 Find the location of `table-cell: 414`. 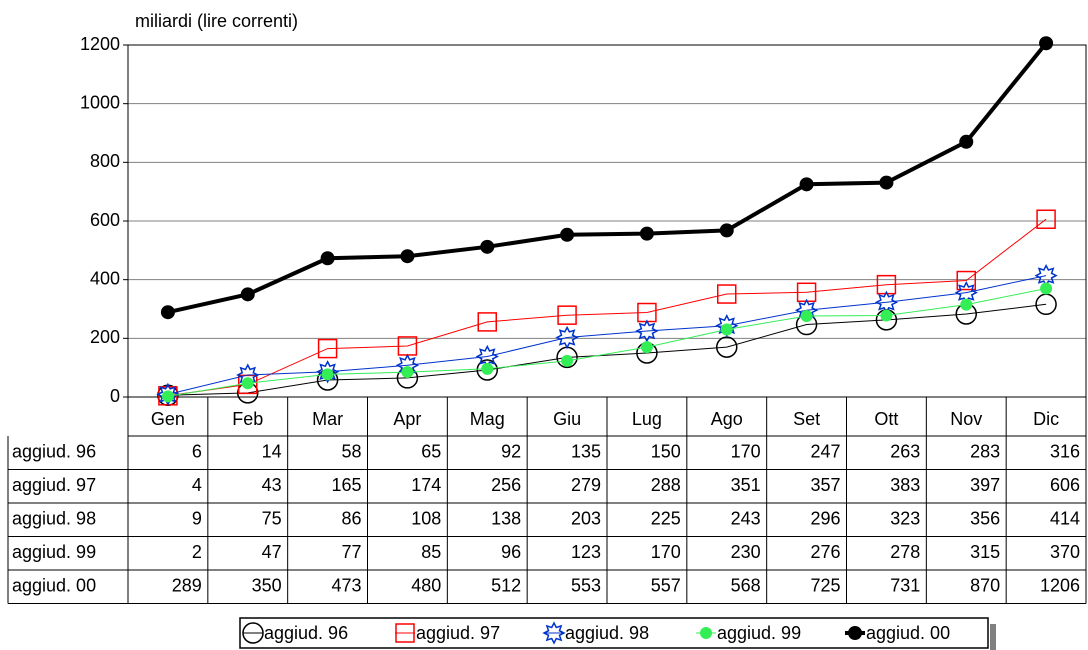

table-cell: 414 is located at coordinates (1065, 519).